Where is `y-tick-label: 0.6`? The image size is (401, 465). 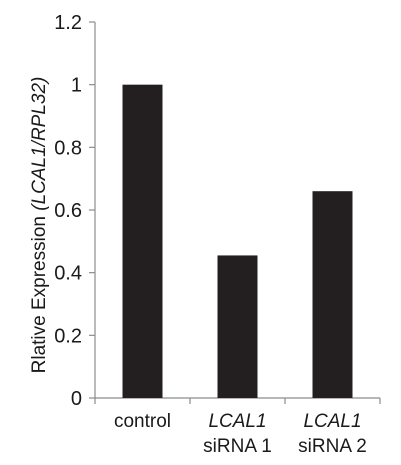
y-tick-label: 0.6 is located at coordinates (68, 211).